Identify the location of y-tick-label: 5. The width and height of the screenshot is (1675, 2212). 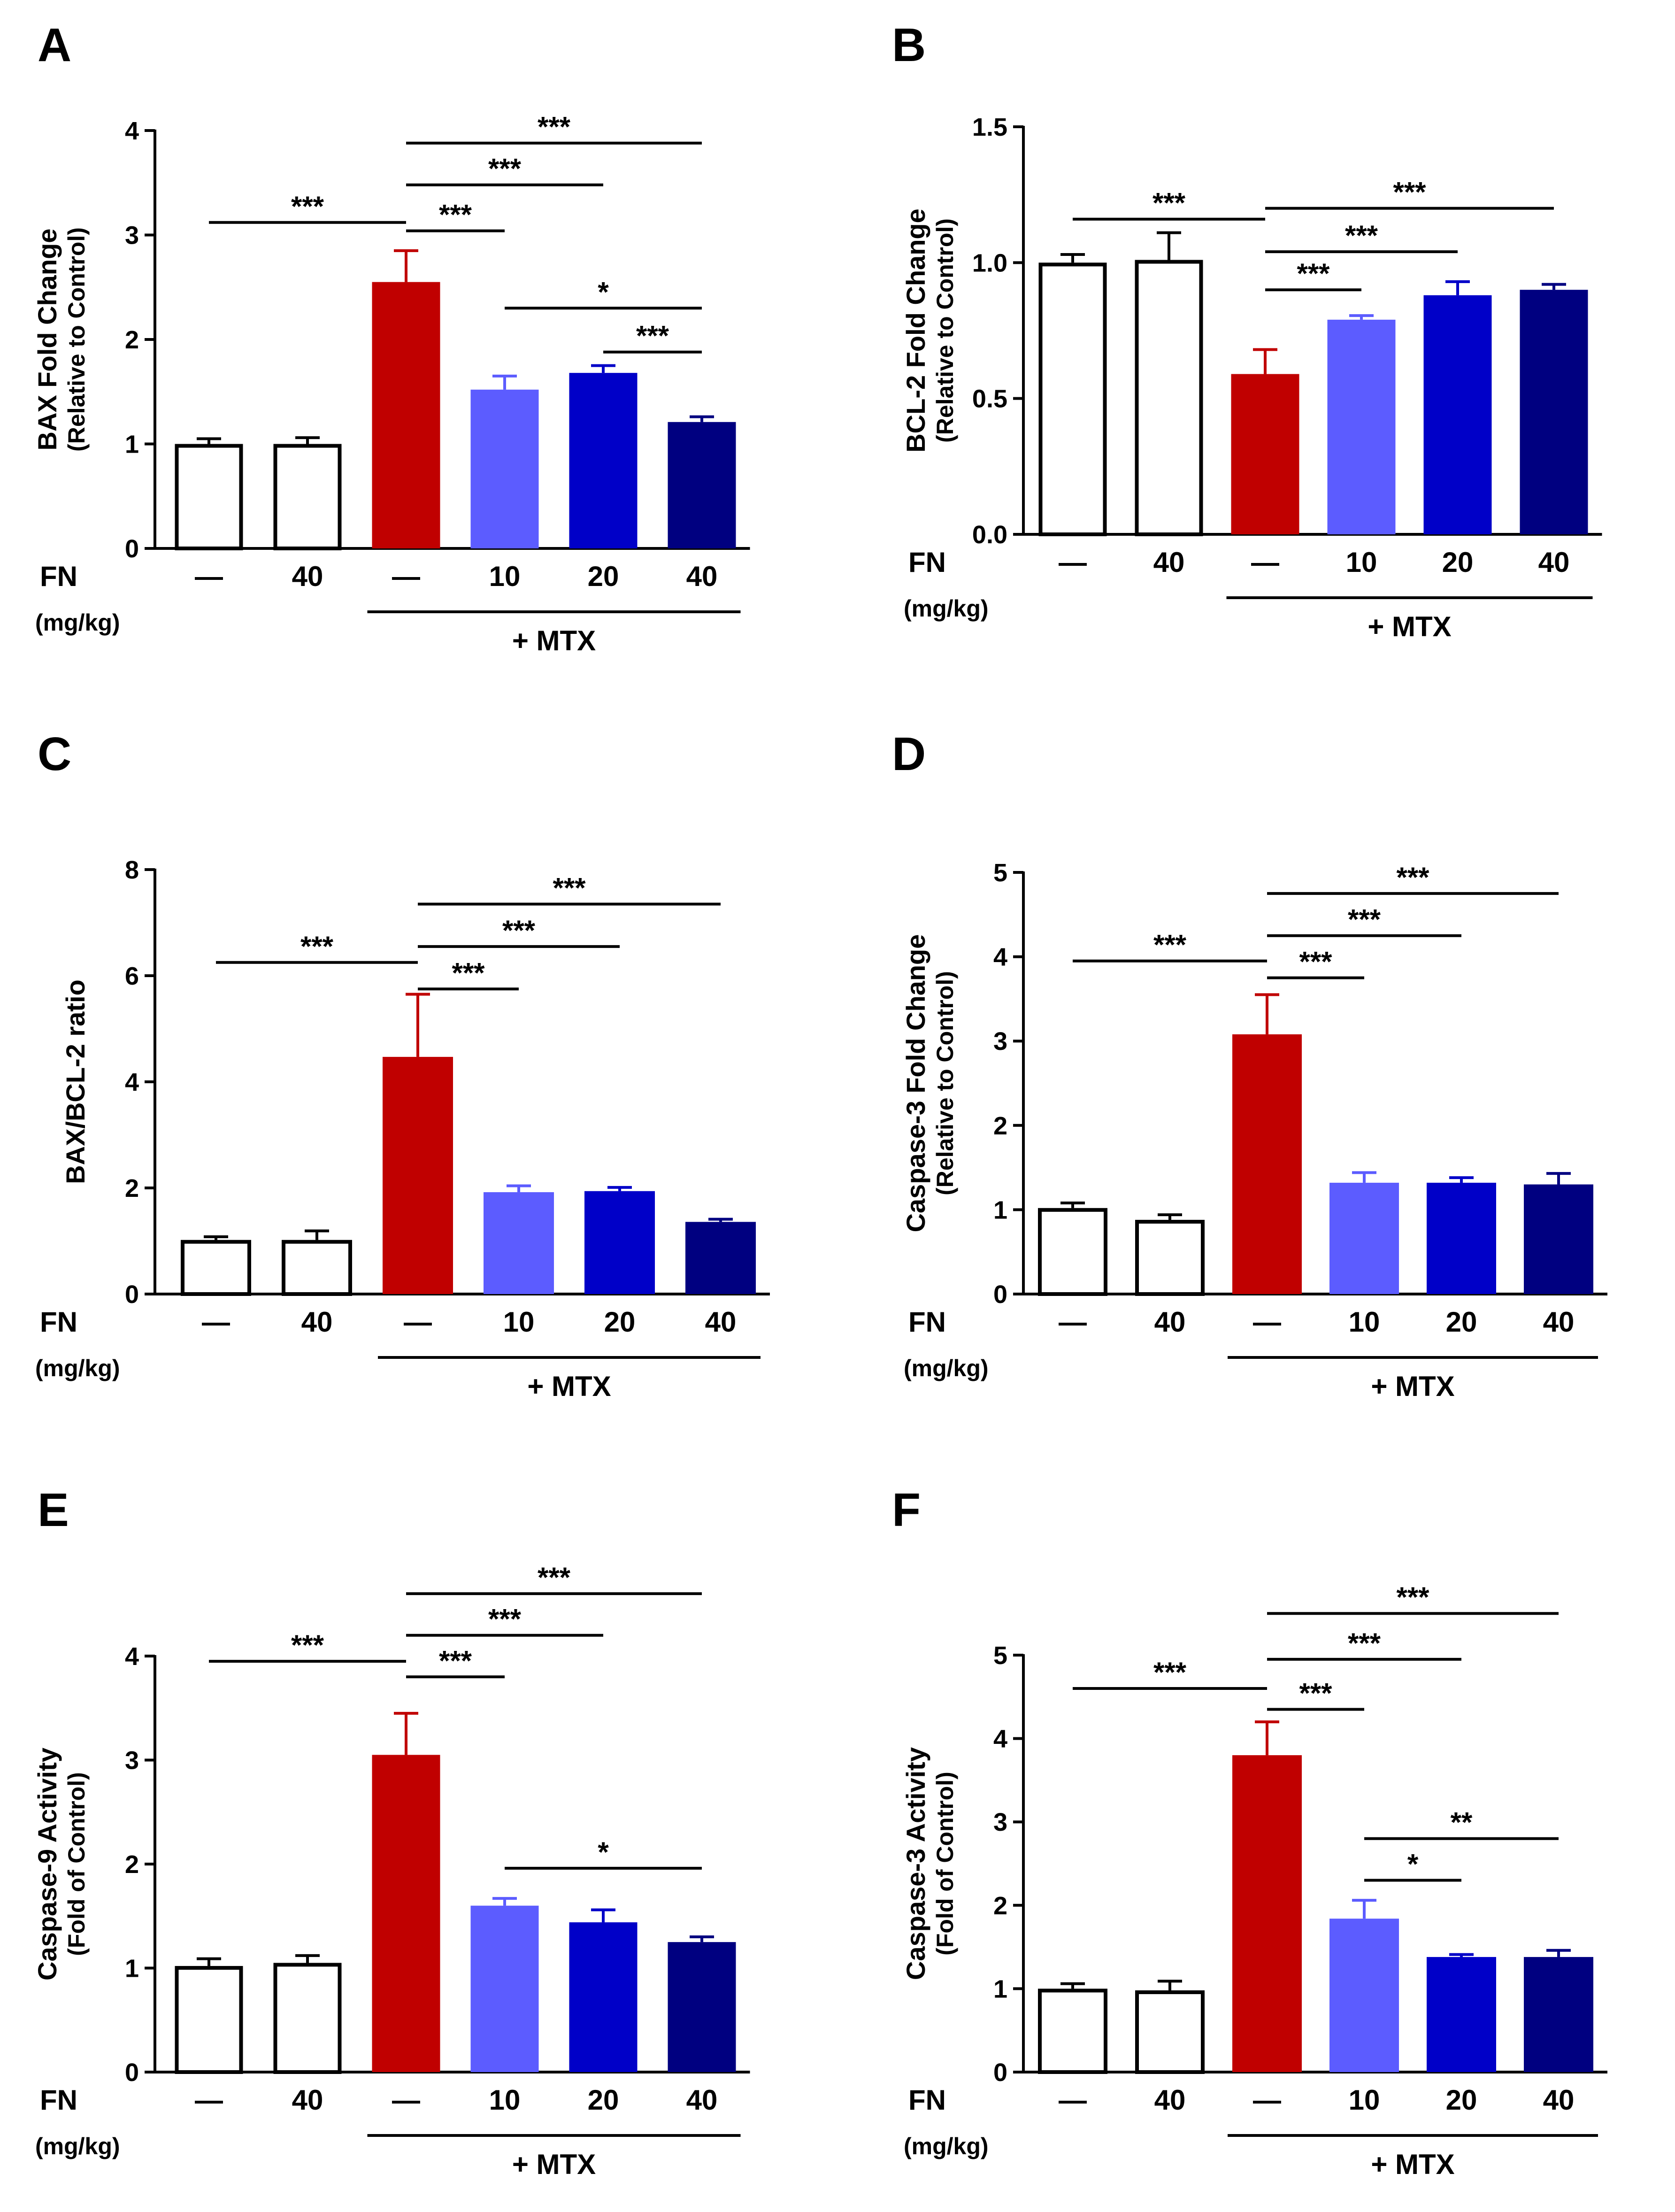
(1000, 1656).